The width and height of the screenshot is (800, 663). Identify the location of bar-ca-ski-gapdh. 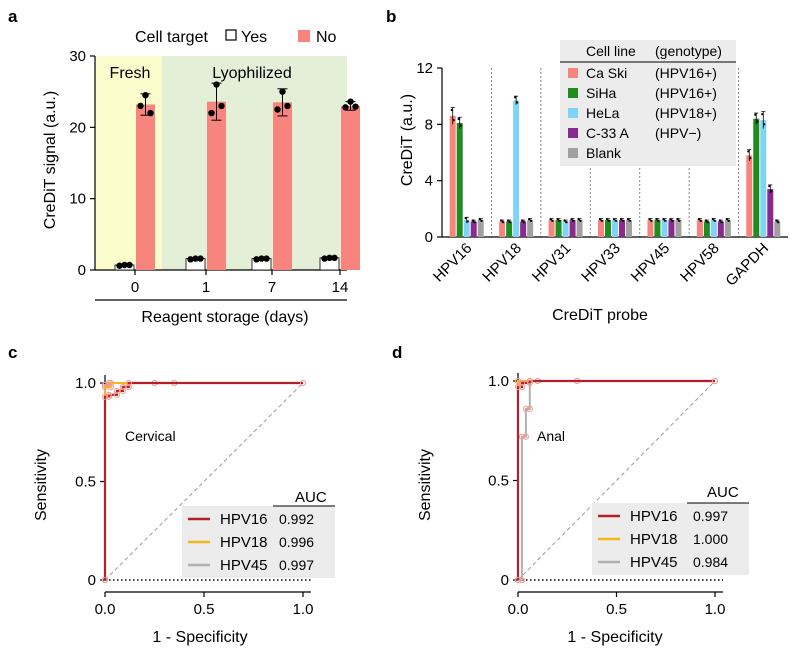
(749, 196).